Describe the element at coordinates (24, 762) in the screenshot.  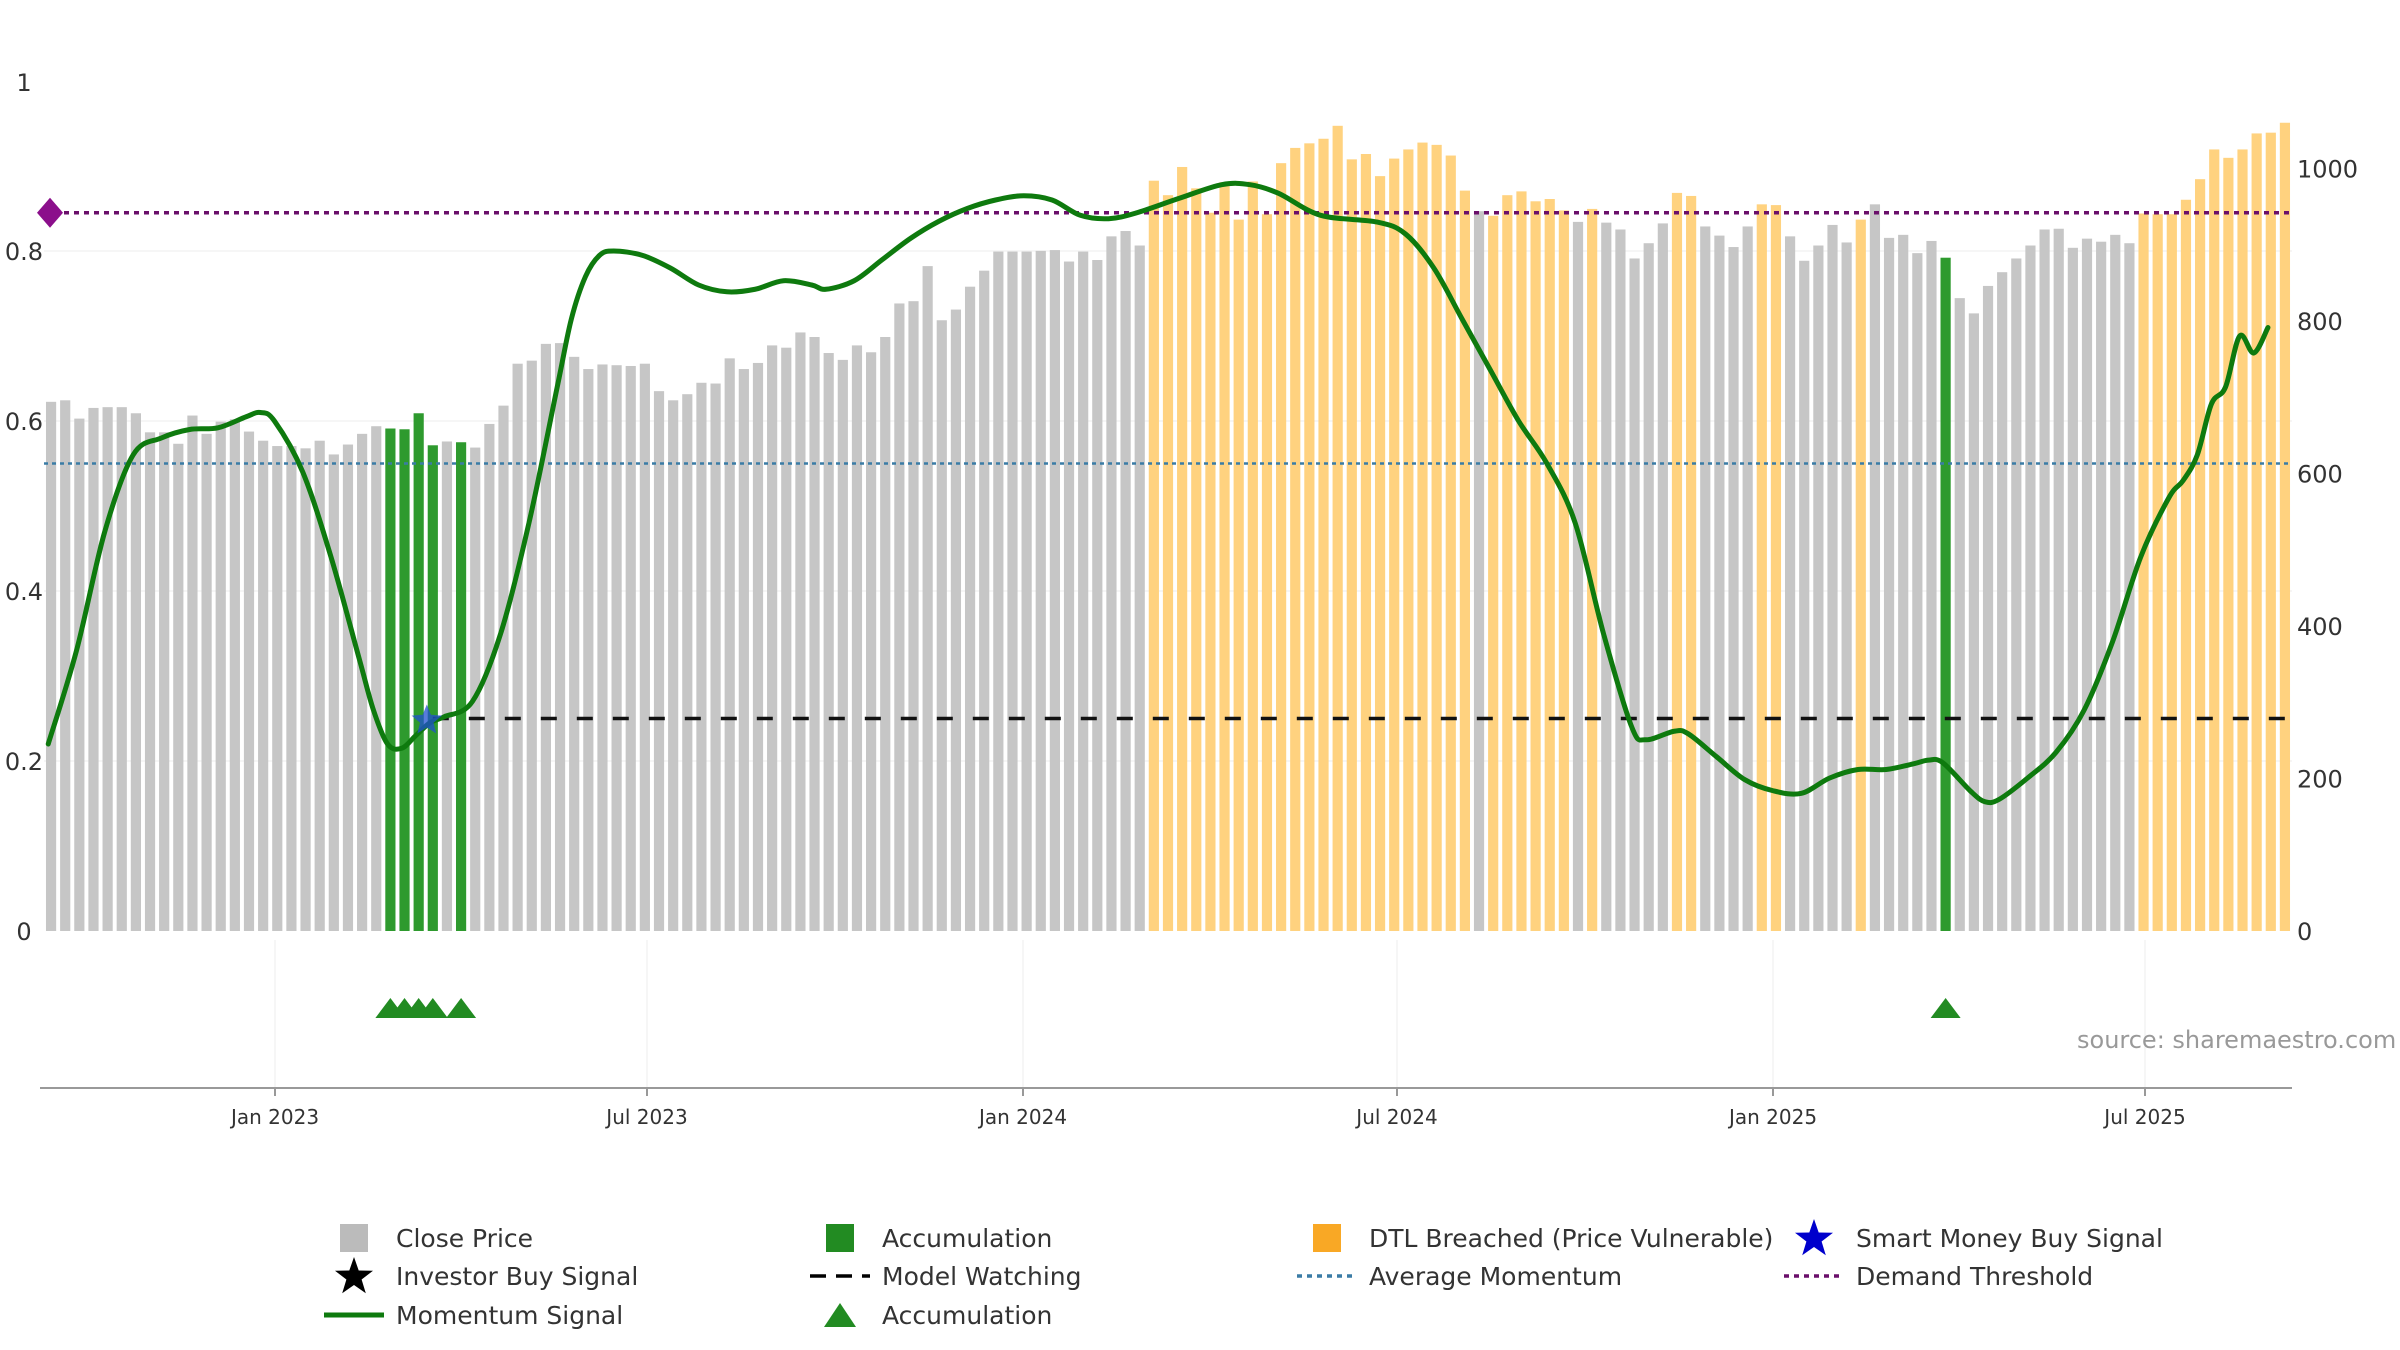
I see `left-axis-tick-label: 0.2` at that location.